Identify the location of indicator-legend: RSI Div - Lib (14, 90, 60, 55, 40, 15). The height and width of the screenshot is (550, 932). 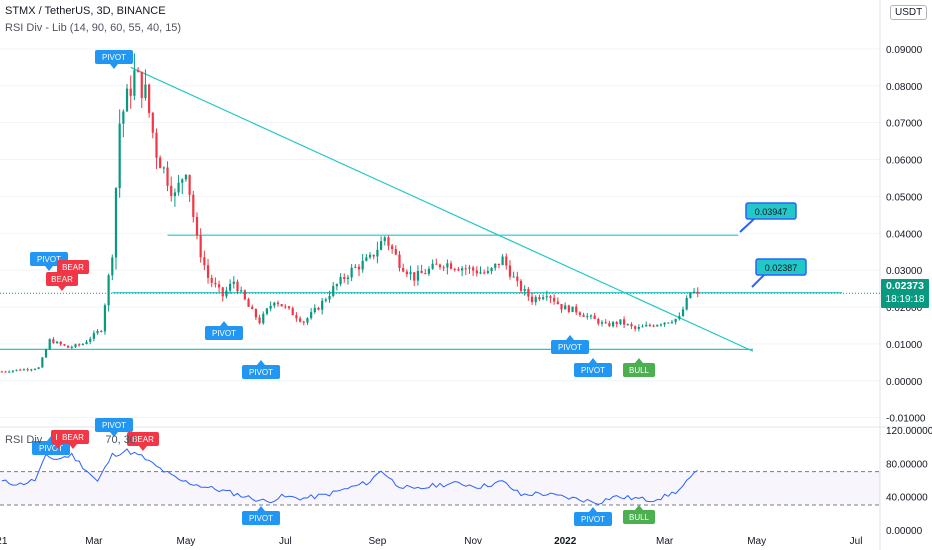
(93, 28).